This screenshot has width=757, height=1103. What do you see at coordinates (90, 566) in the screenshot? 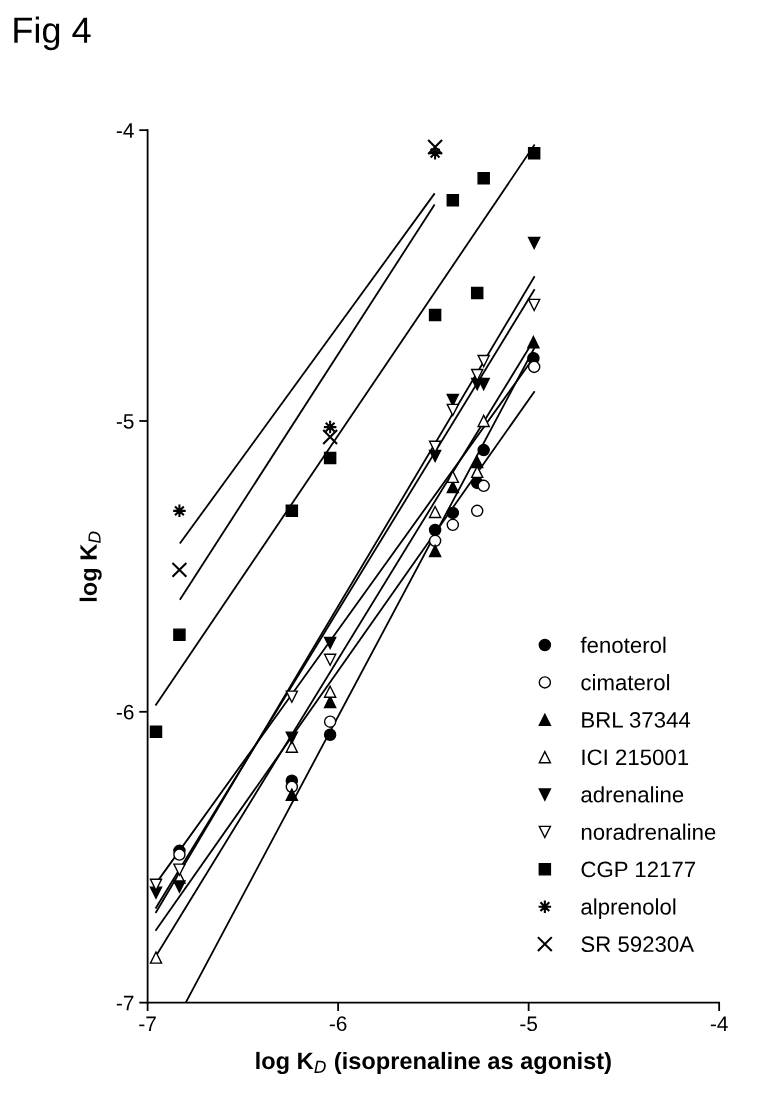
I see `y-axis-title: log K$_{D}$` at bounding box center [90, 566].